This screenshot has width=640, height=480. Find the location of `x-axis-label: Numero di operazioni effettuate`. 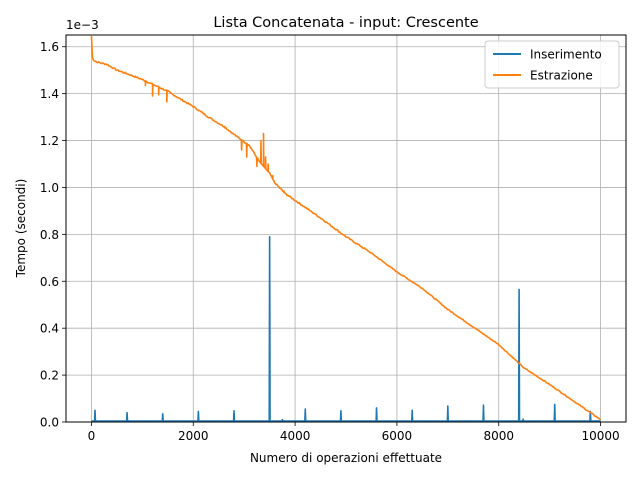

x-axis-label: Numero di operazioni effettuate is located at coordinates (346, 458).